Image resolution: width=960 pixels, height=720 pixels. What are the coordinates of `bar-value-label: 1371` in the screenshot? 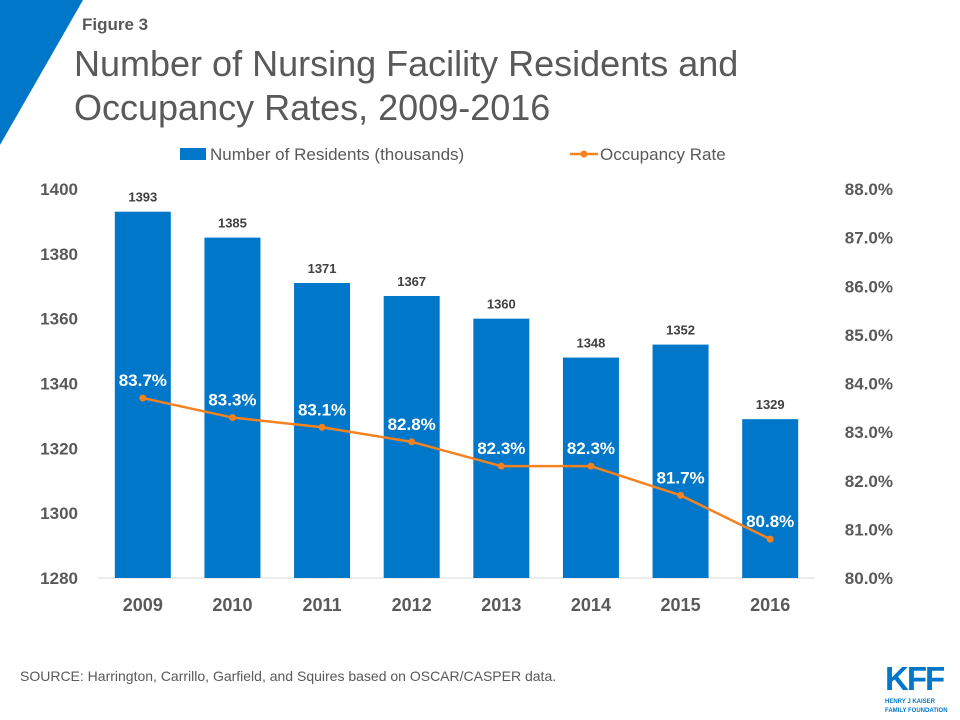 It's located at (322, 268).